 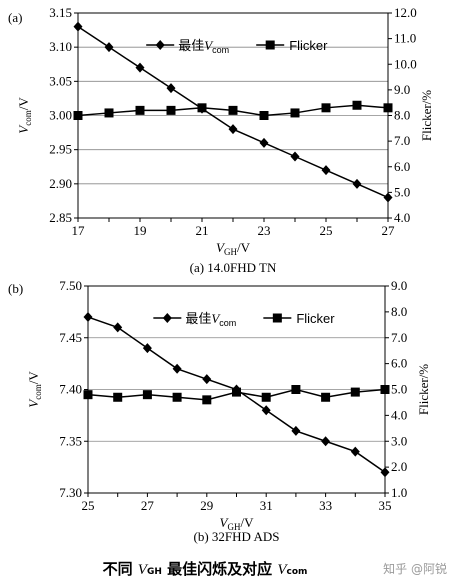 I want to click on y-left-tick-label: 2.85, so click(x=60, y=217).